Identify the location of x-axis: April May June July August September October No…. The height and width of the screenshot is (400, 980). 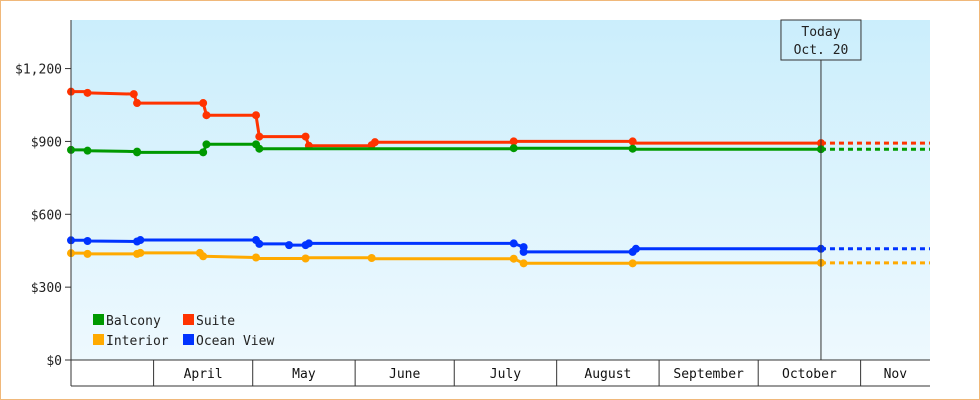
(500, 373).